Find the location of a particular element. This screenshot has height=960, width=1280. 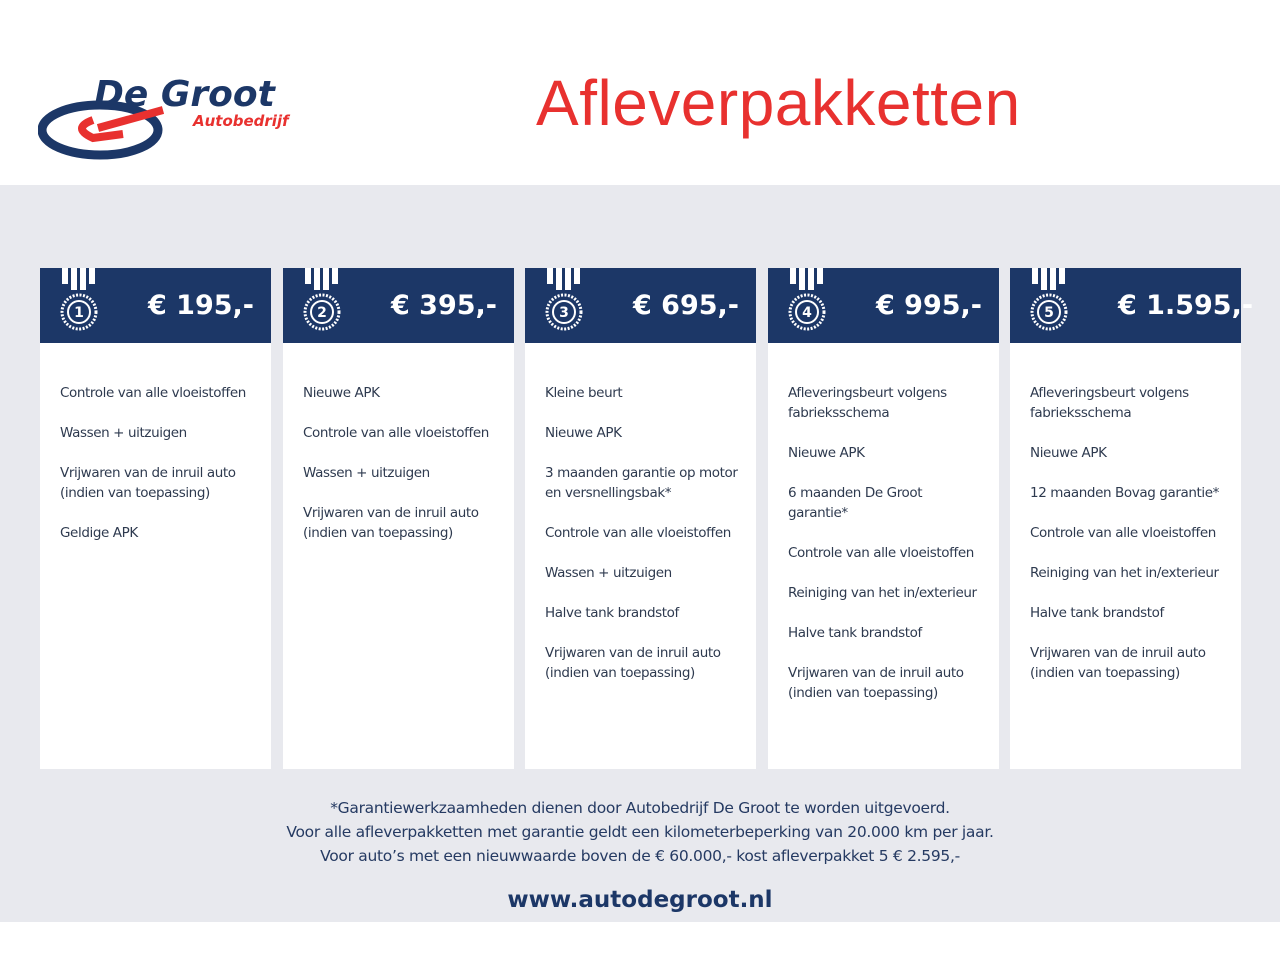

package-header: 1 € 195,- is located at coordinates (155, 305).